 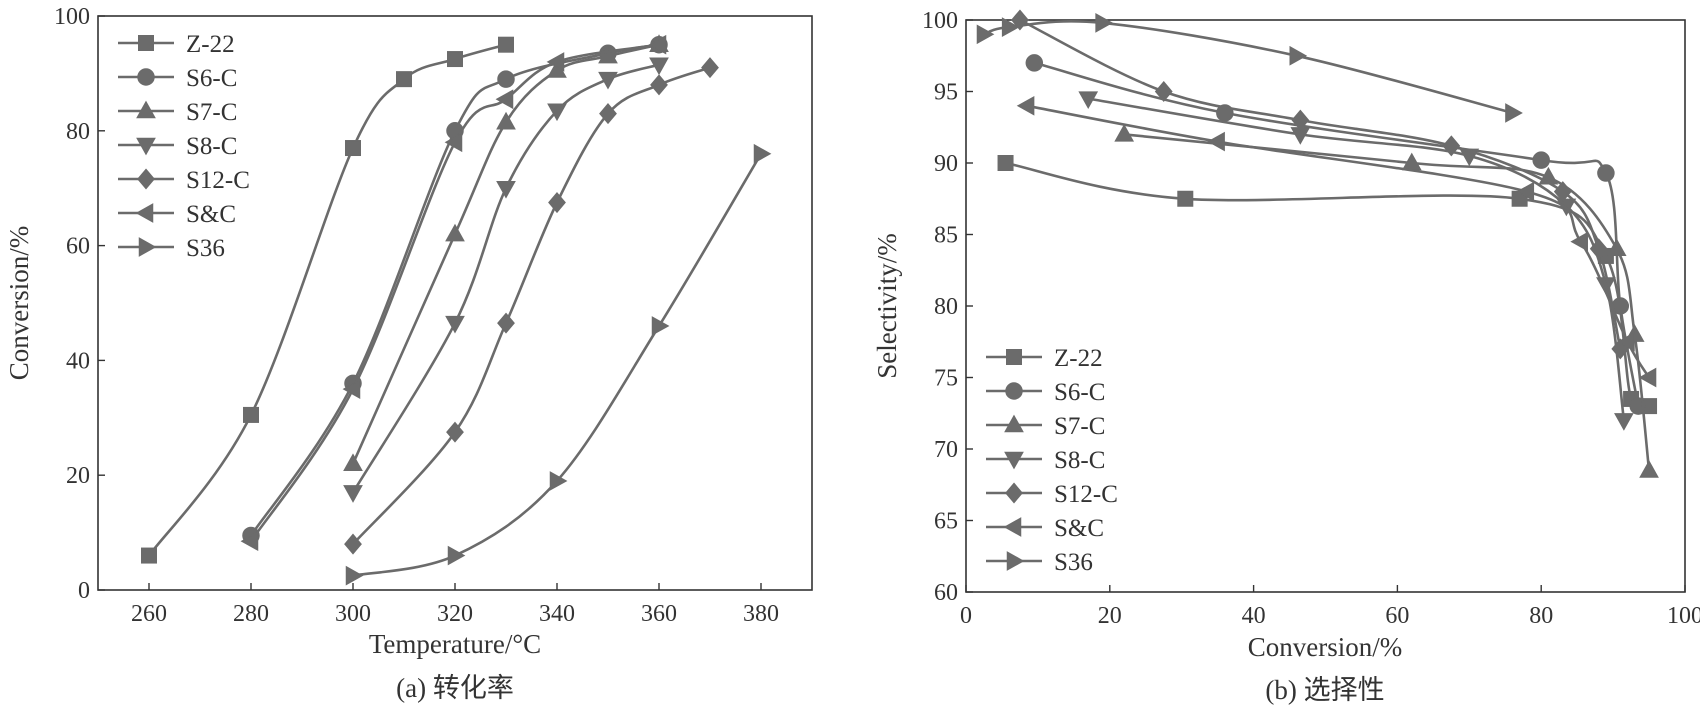 I want to click on panel-b-x-tick-label: 80, so click(x=1541, y=616).